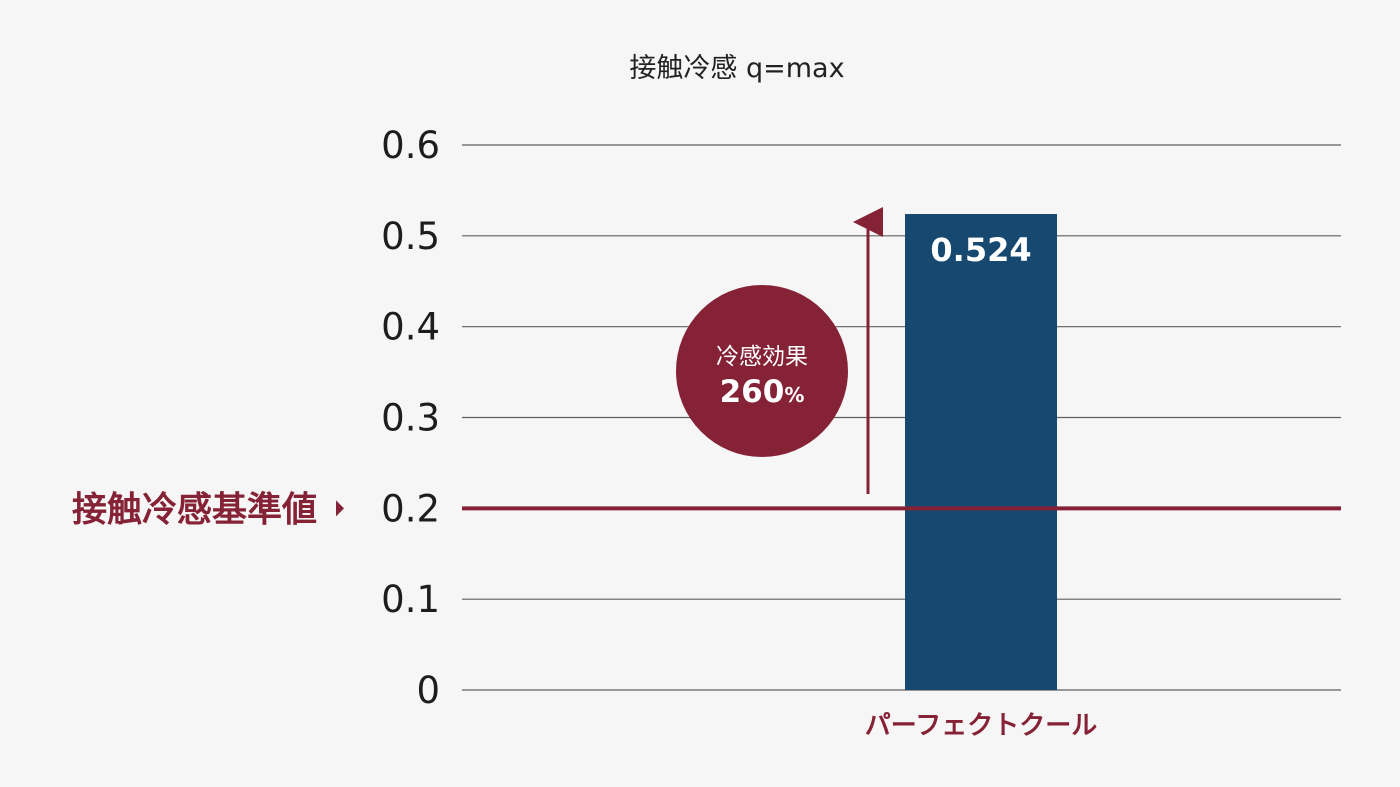 Image resolution: width=1400 pixels, height=787 pixels. What do you see at coordinates (410, 508) in the screenshot?
I see `y-tick-label-4: 0.2` at bounding box center [410, 508].